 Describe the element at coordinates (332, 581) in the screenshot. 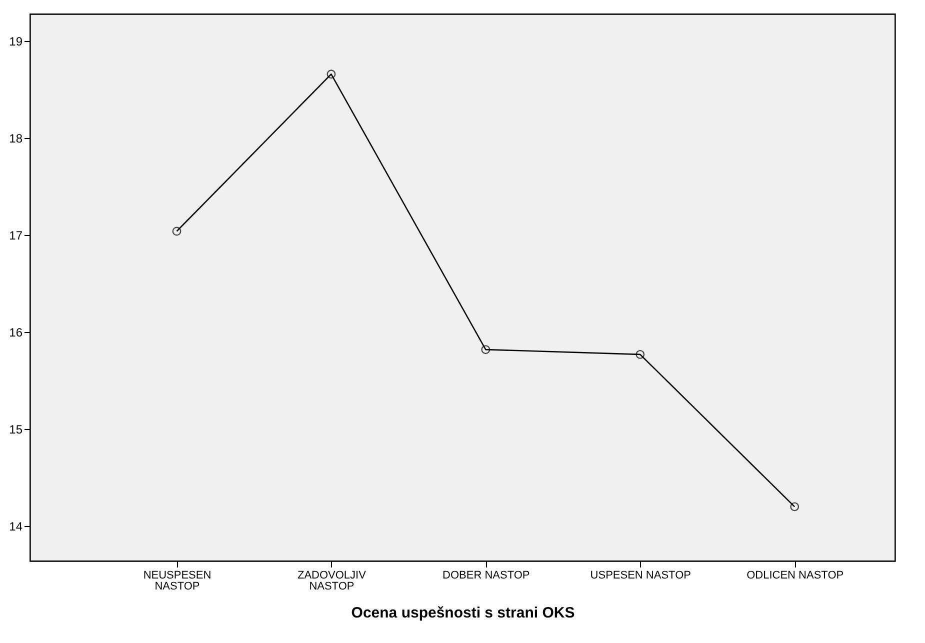

I see `x-tick-label: ZADOVOLJIV NASTOP` at that location.